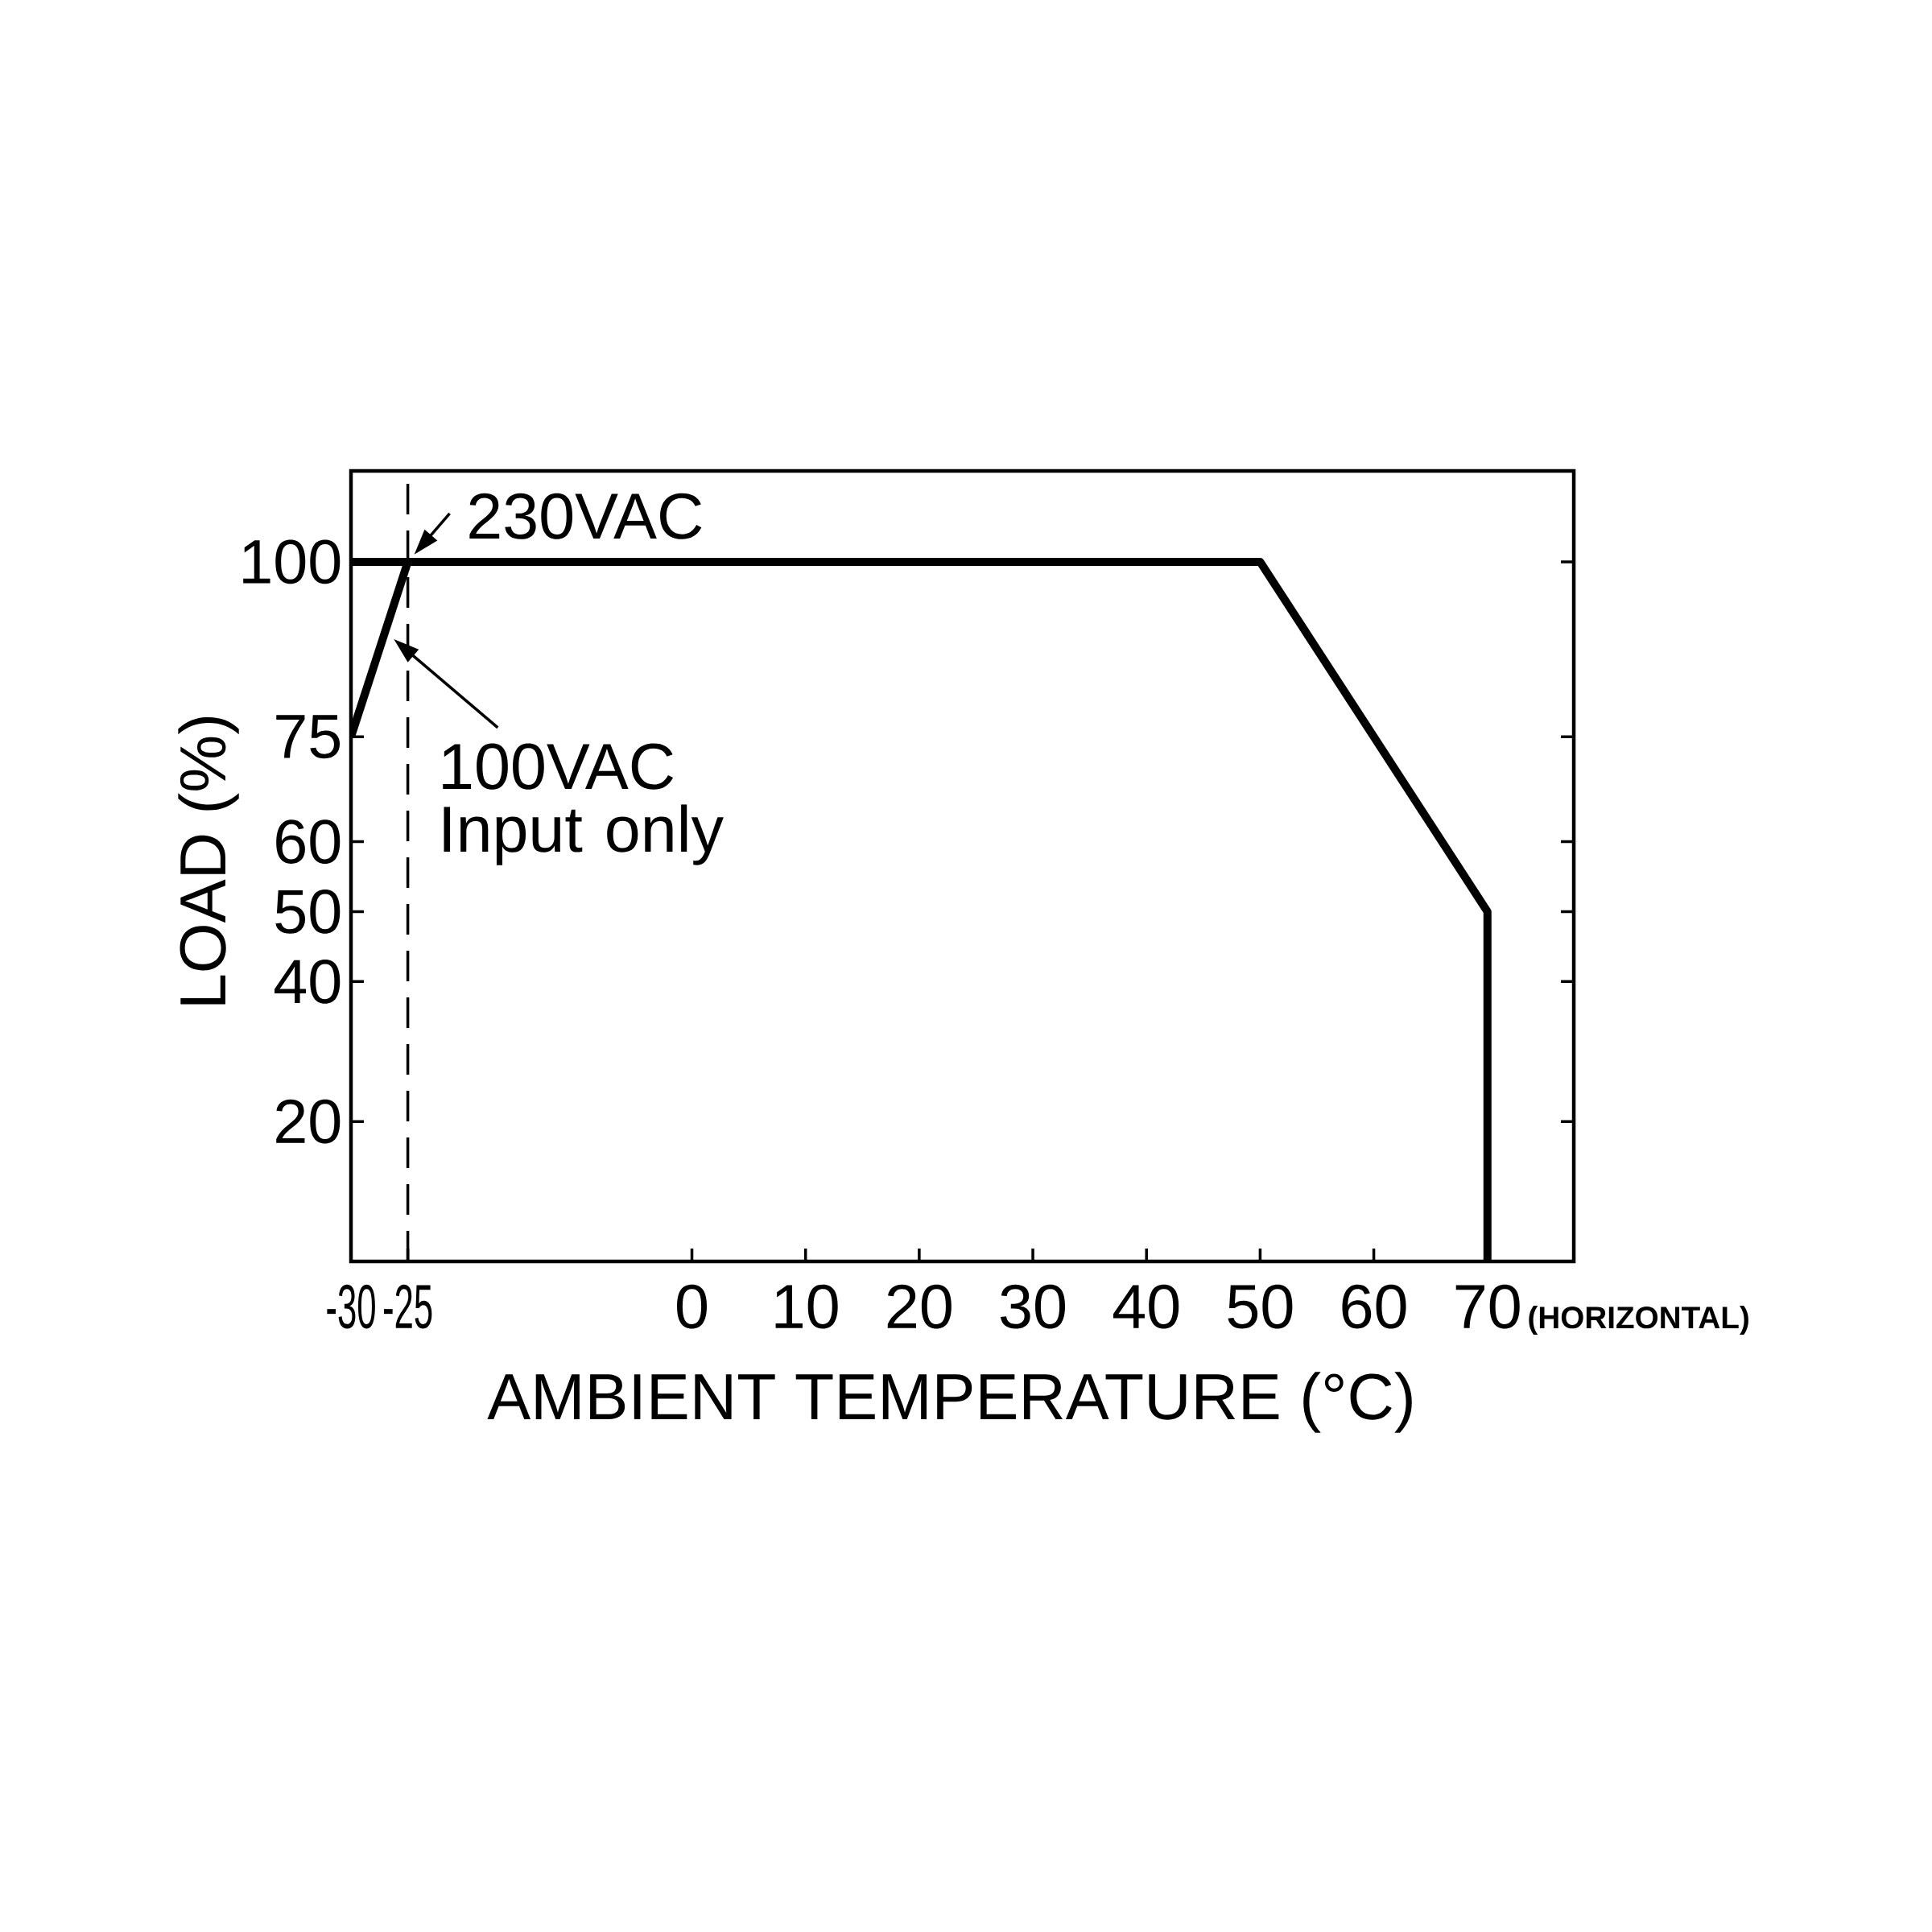  What do you see at coordinates (1032, 1306) in the screenshot?
I see `x-tick-label: 30` at bounding box center [1032, 1306].